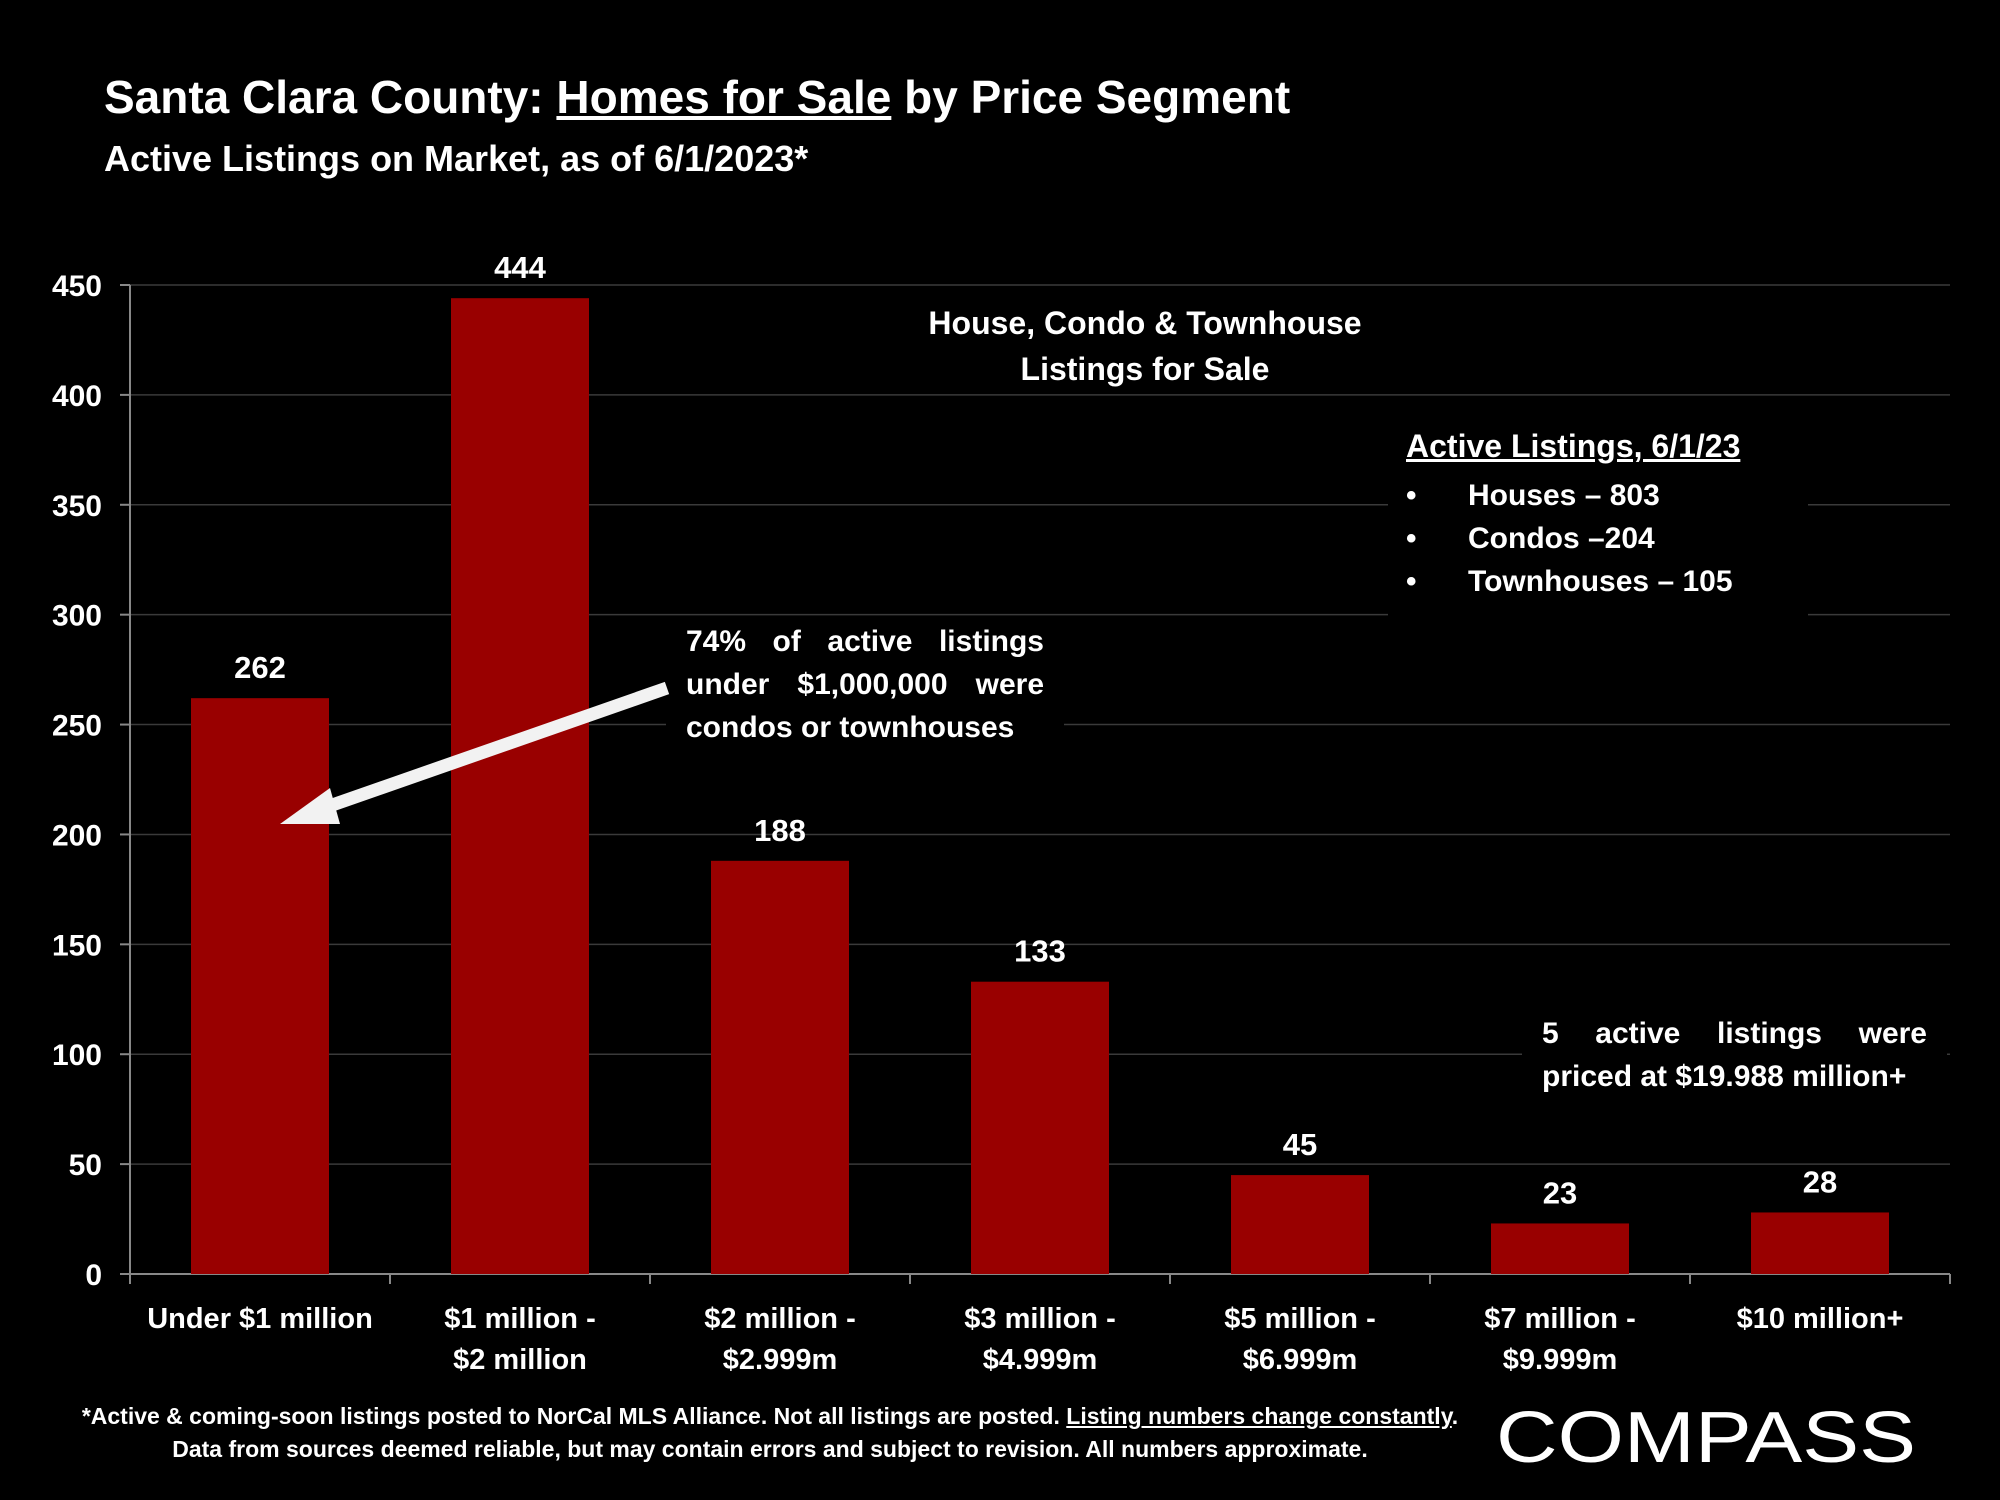 The image size is (2000, 1500). I want to click on y-tick-label: 300, so click(77, 616).